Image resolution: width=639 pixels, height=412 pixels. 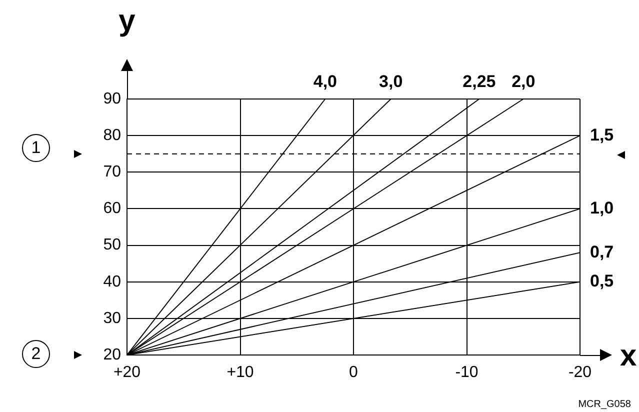 I want to click on x-tick-label: +20, so click(x=127, y=373).